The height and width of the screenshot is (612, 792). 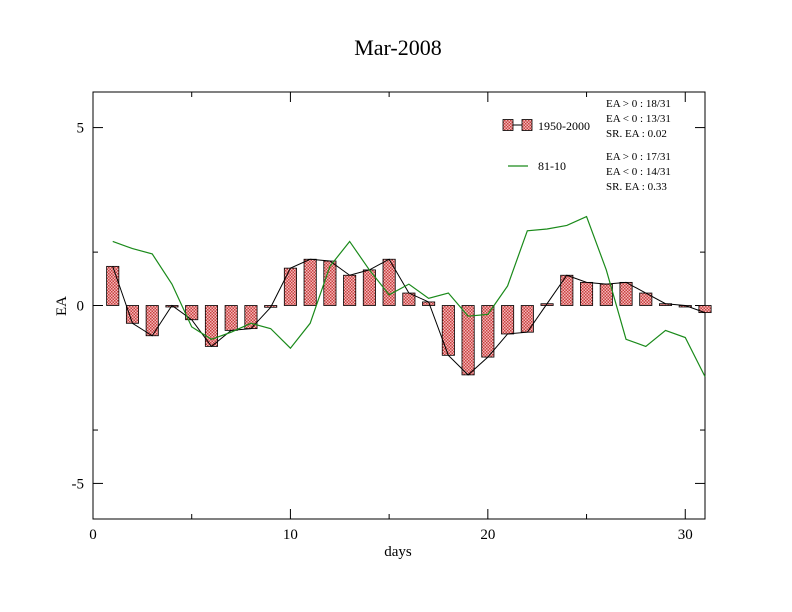 I want to click on y-tick-label: 5, so click(x=81, y=129).